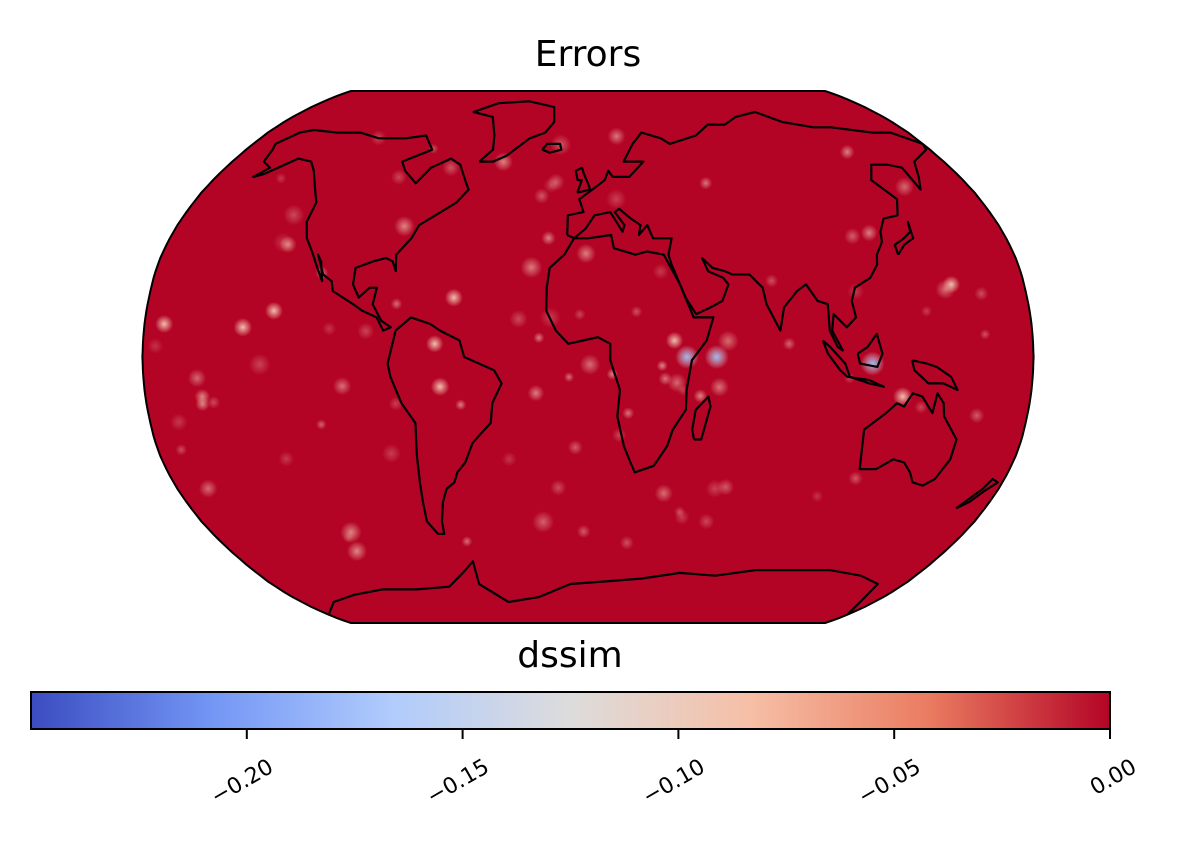 Image resolution: width=1180 pixels, height=868 pixels. Describe the element at coordinates (514, 131) in the screenshot. I see `greenland-coast` at that location.